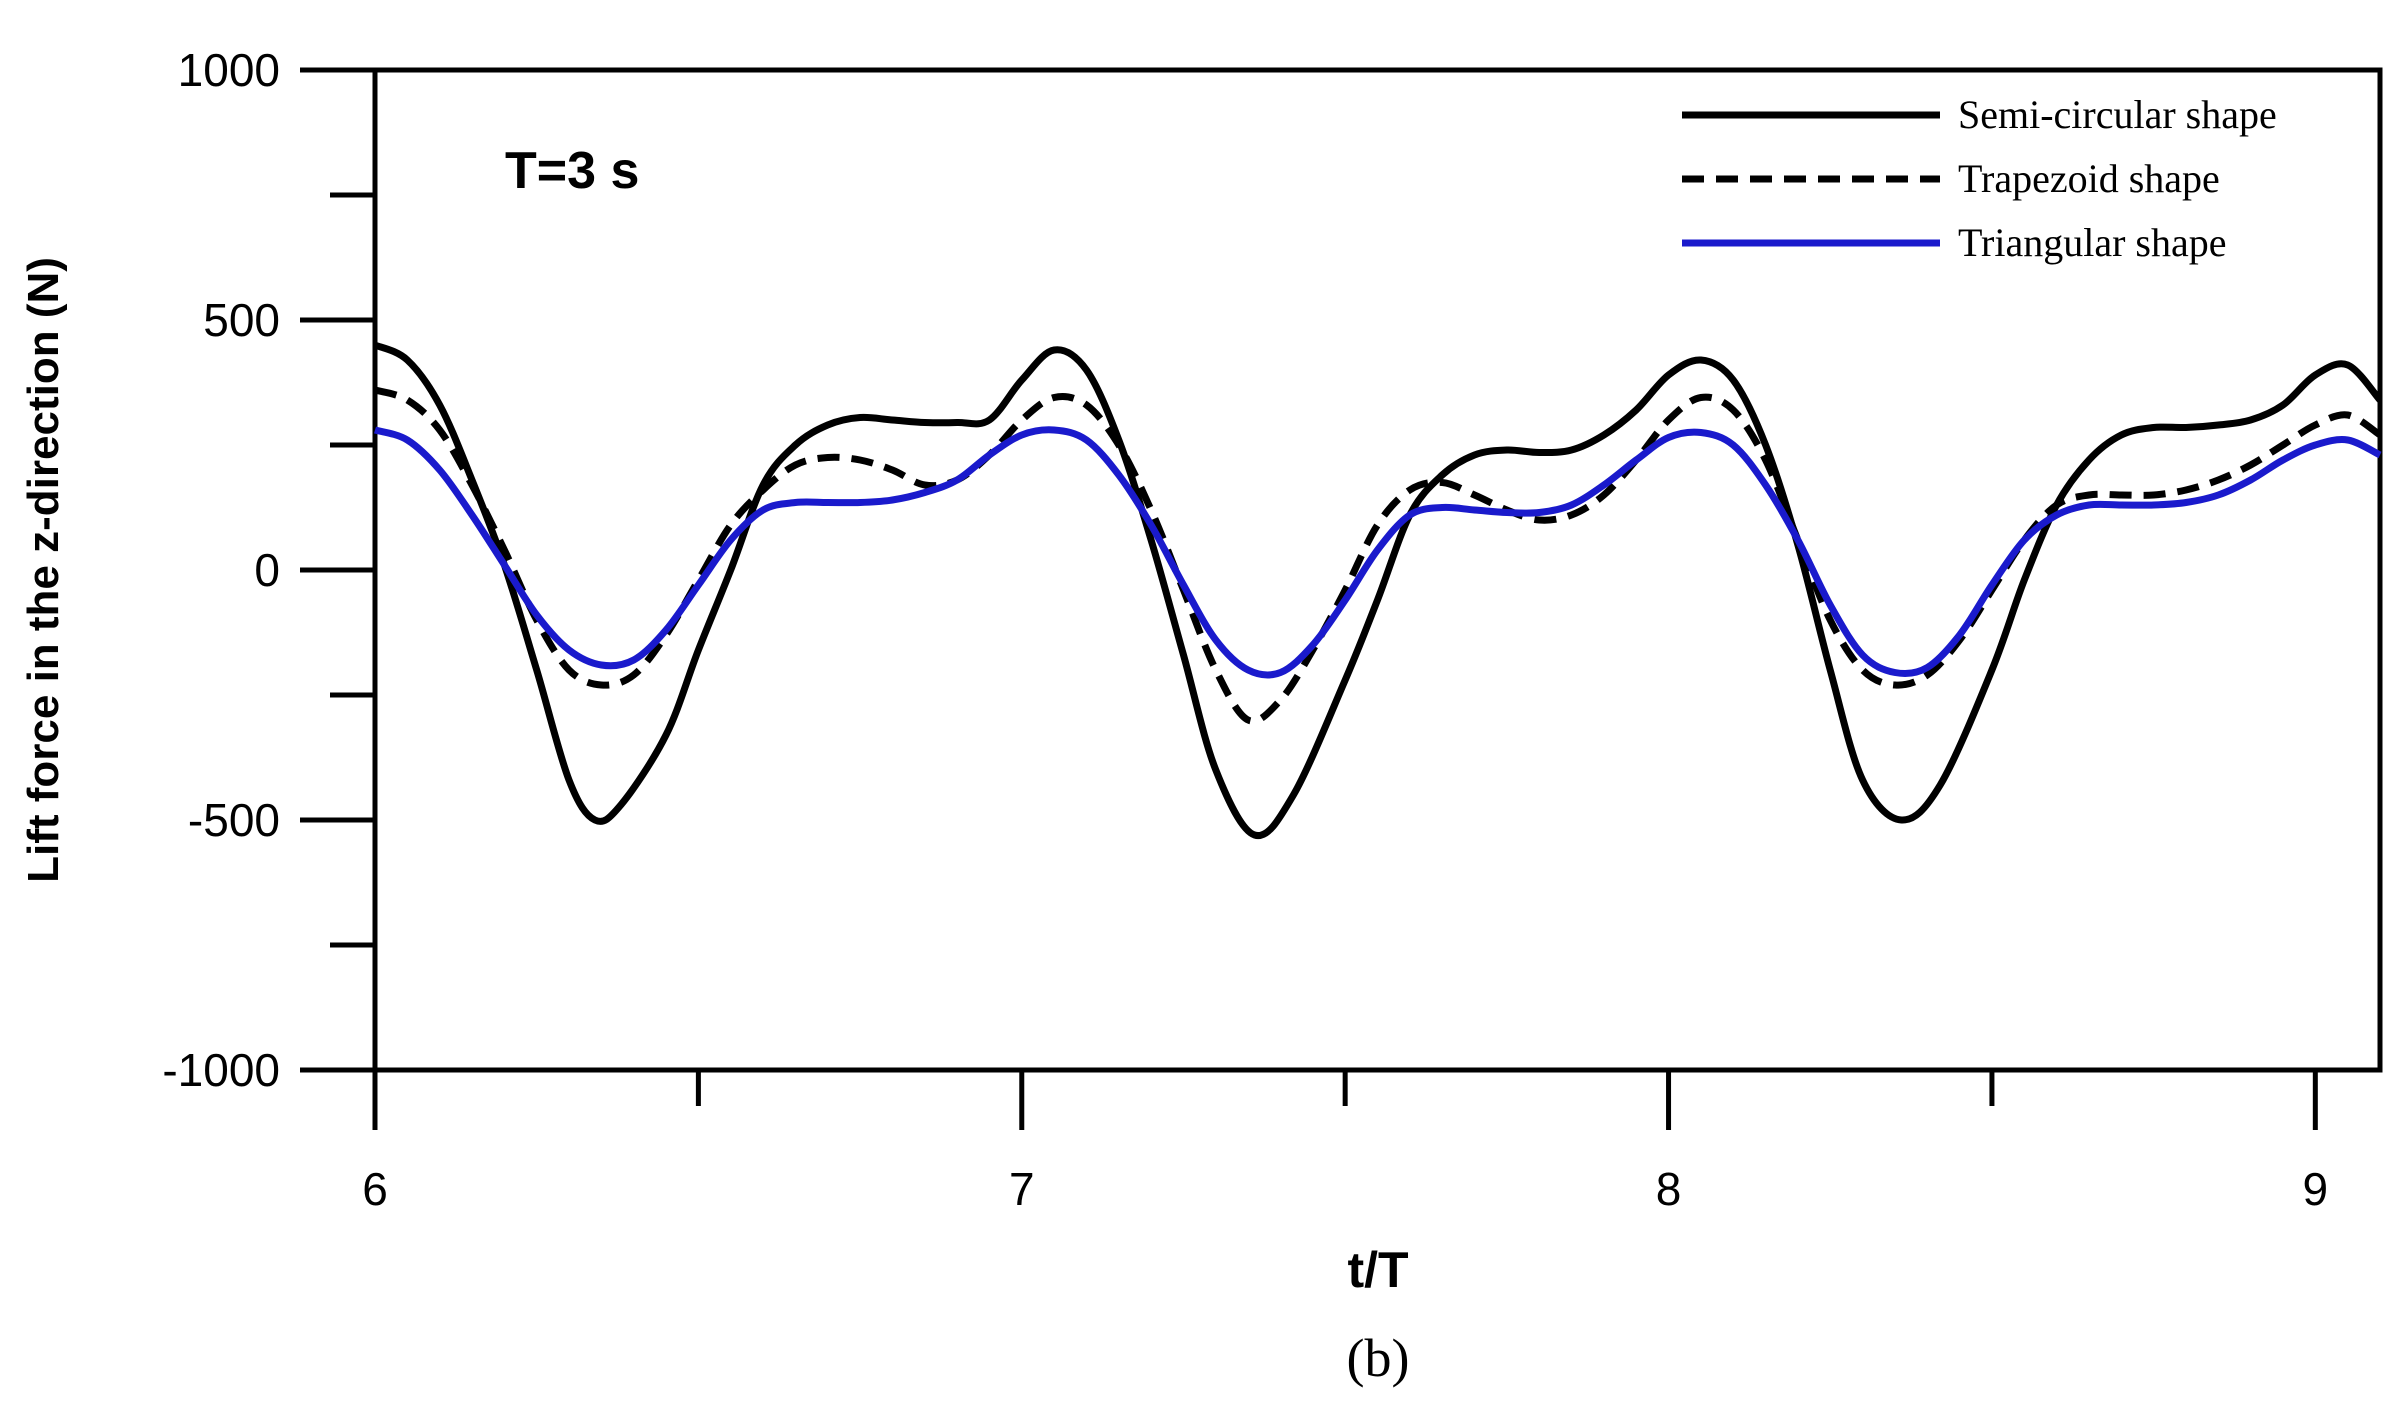  I want to click on y-tick-label: 0, so click(267, 570).